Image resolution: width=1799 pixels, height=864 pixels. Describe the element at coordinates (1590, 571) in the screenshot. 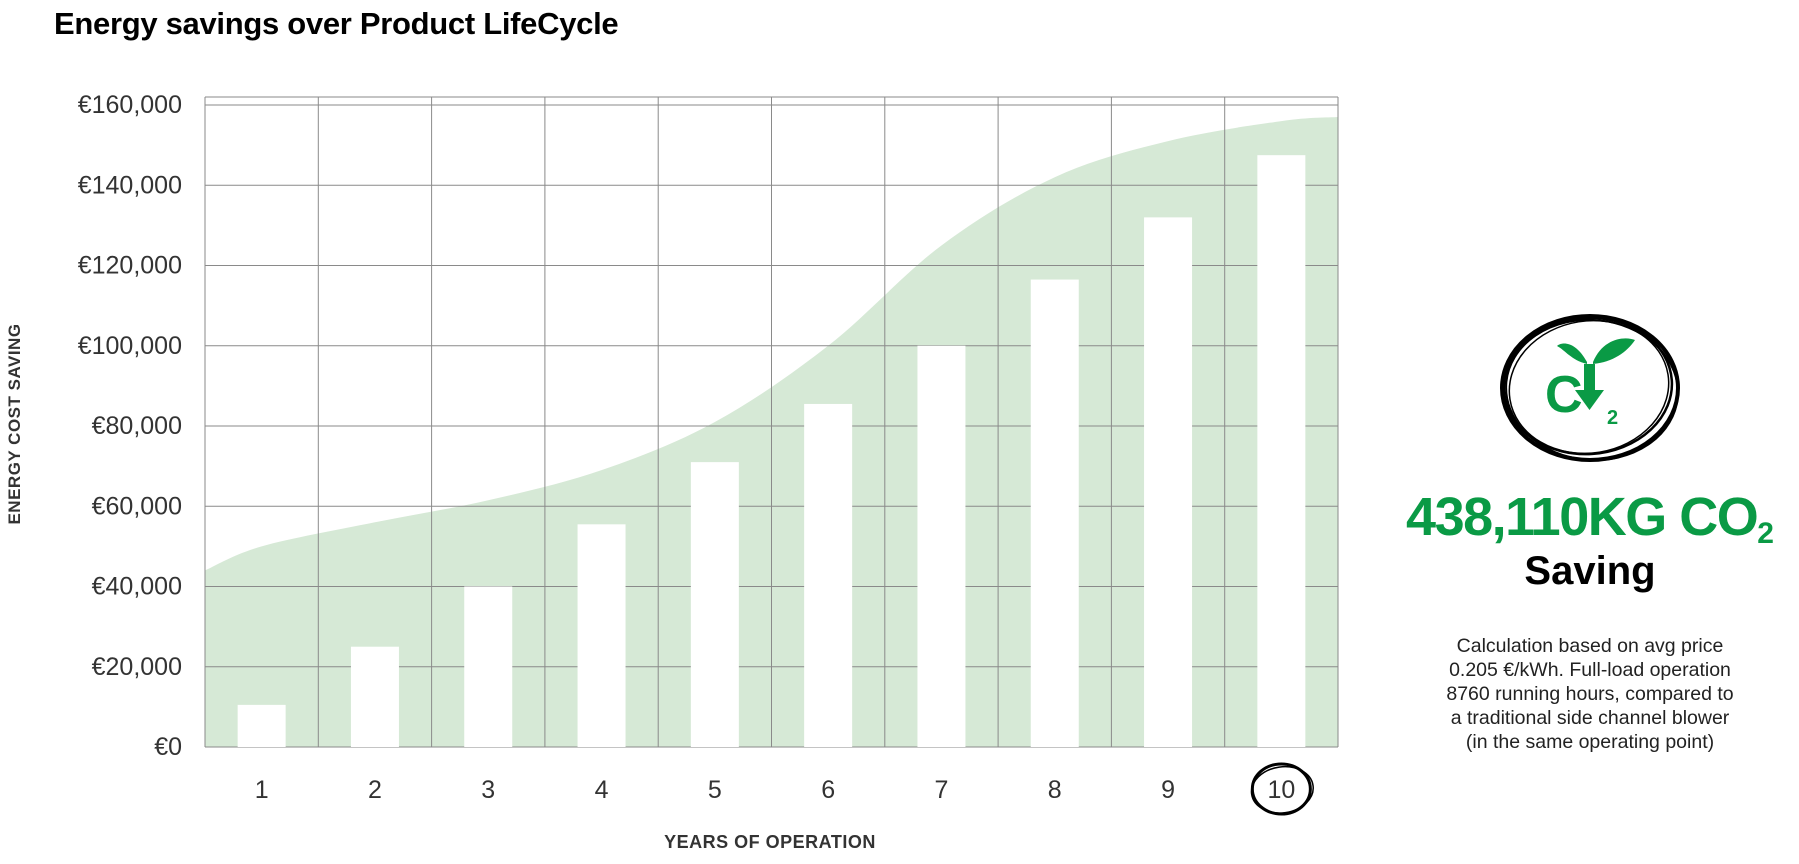

I see `saving-label: Saving` at that location.